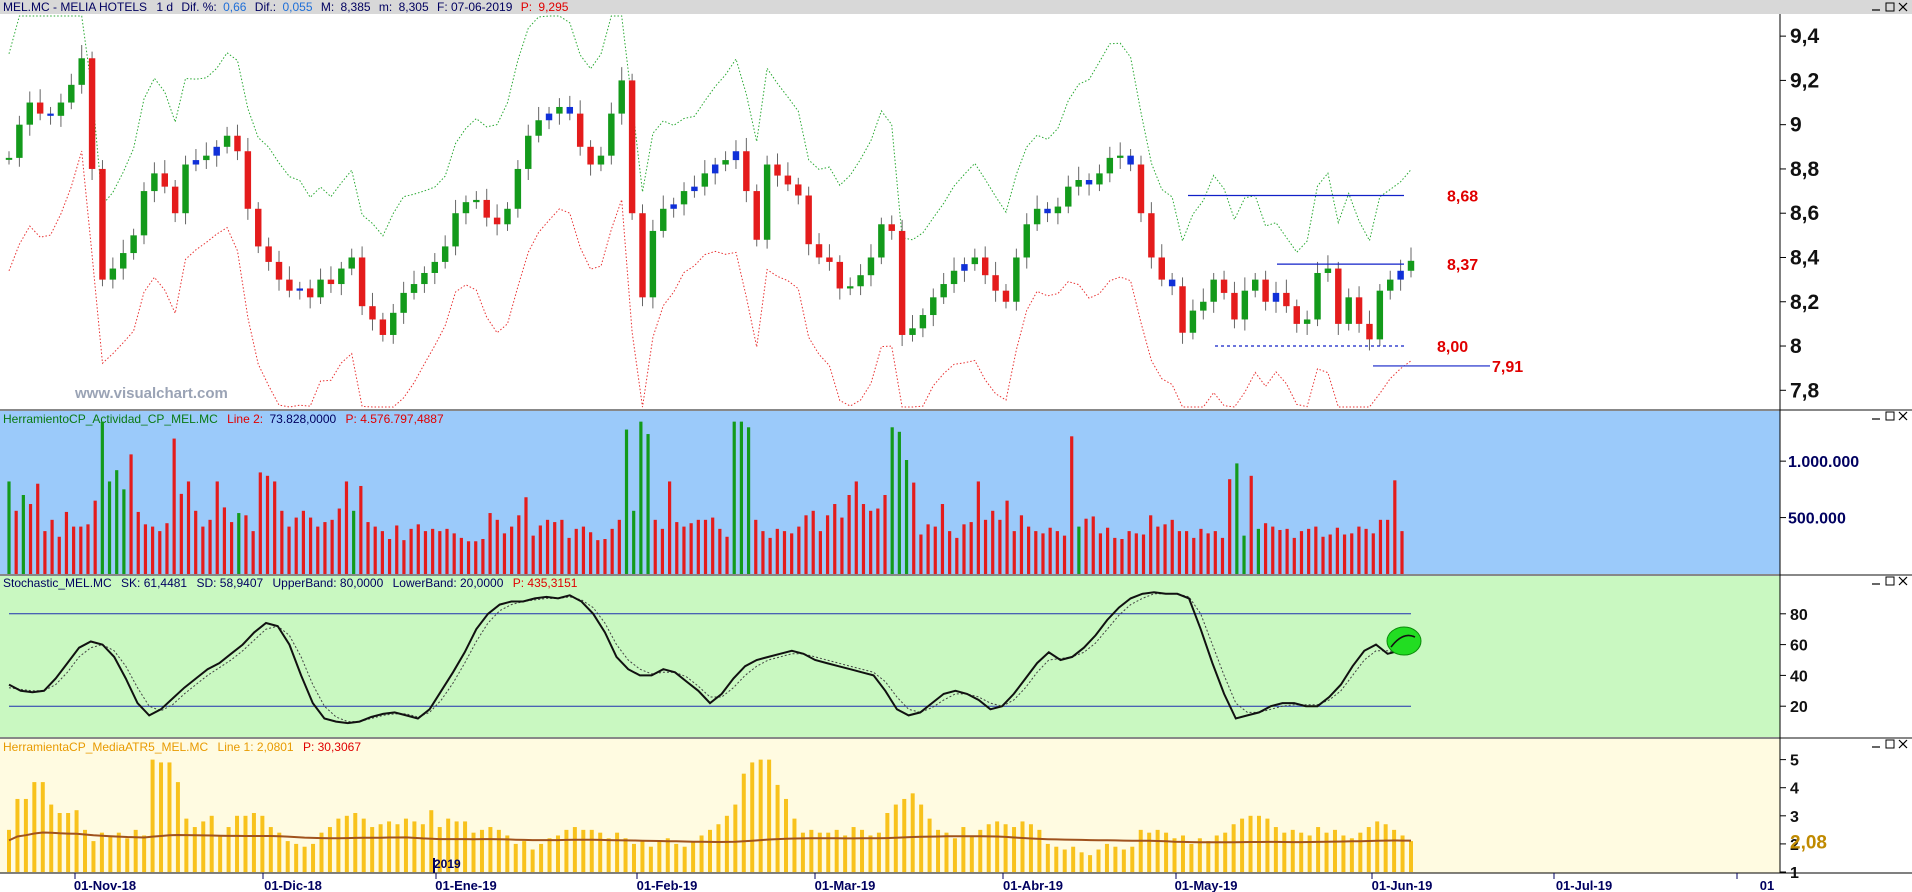 Image resolution: width=1912 pixels, height=892 pixels. What do you see at coordinates (465, 885) in the screenshot?
I see `date-label: 01-Ene-19` at bounding box center [465, 885].